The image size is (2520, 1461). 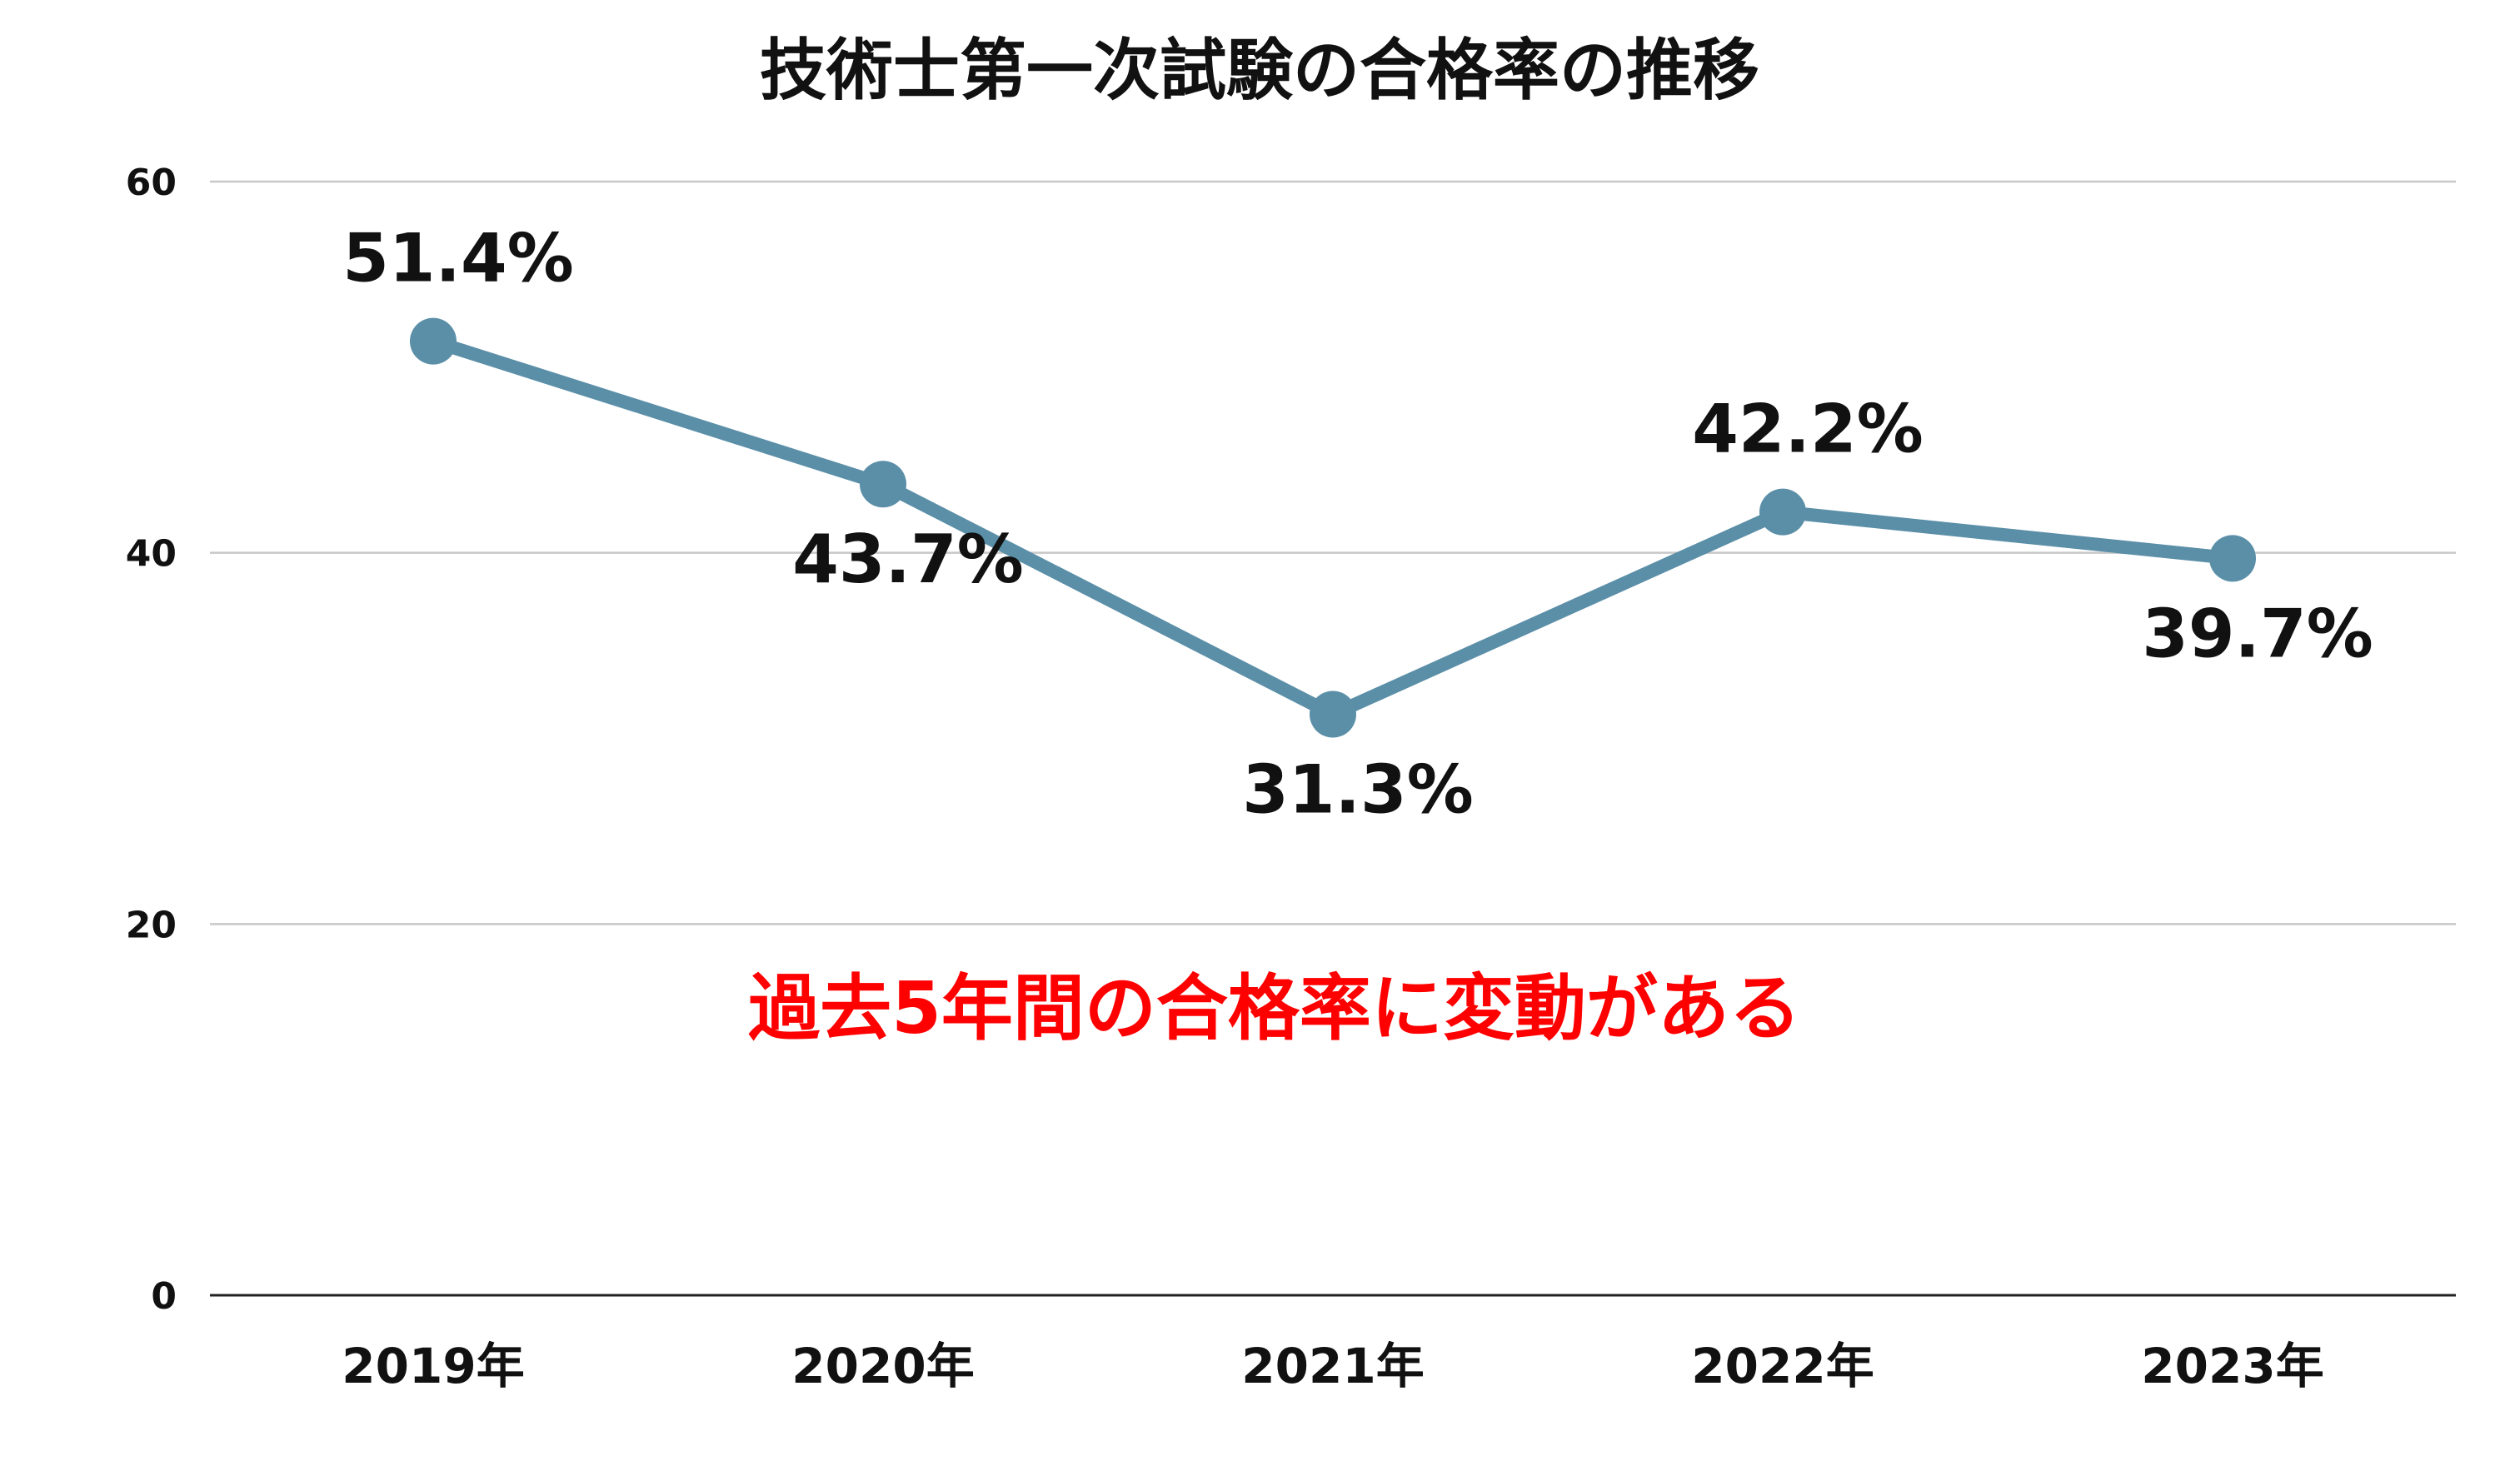 What do you see at coordinates (2257, 634) in the screenshot?
I see `data-label: 39.7%` at bounding box center [2257, 634].